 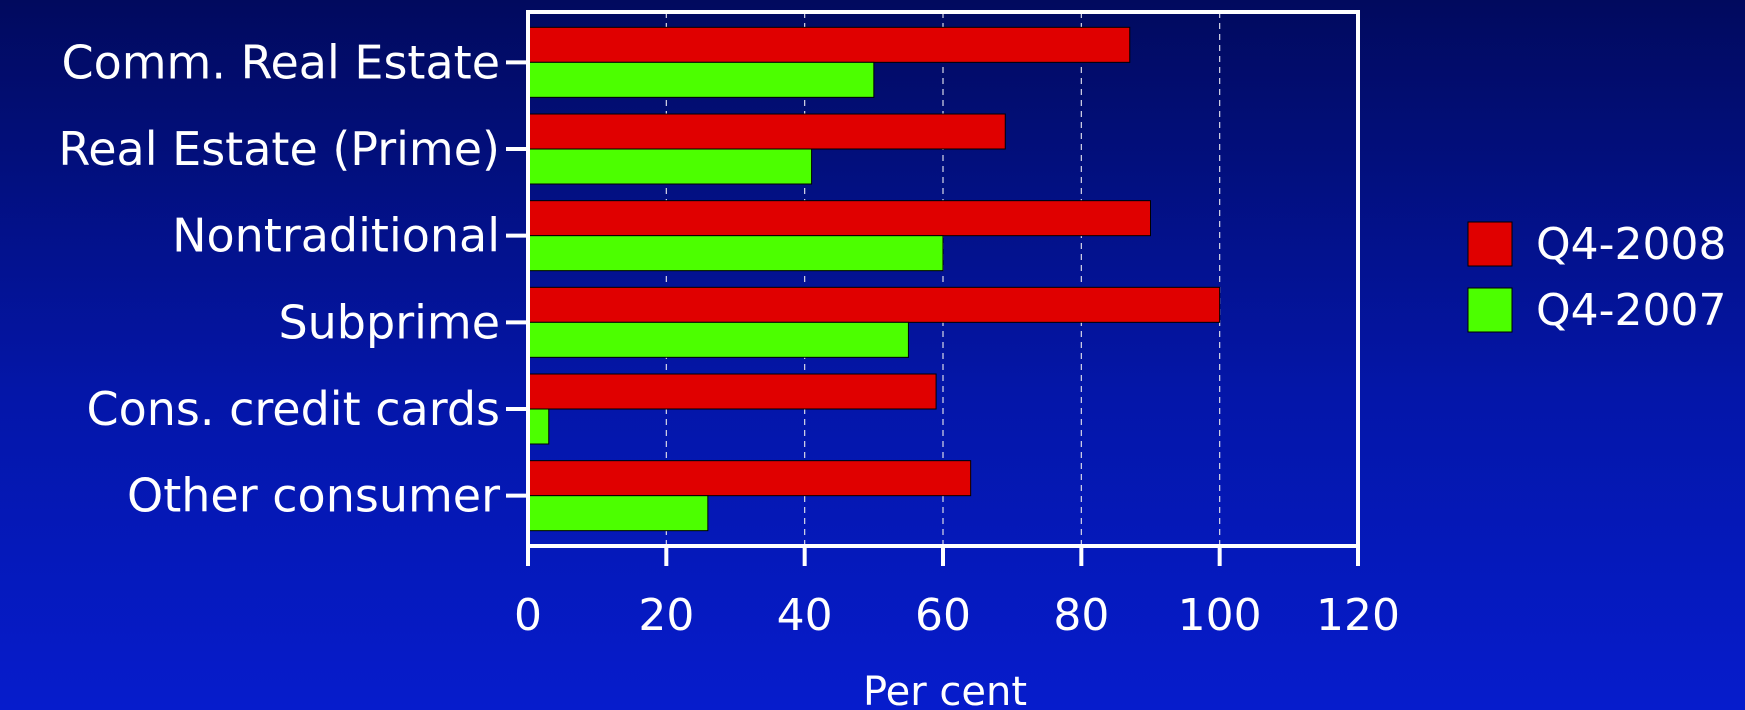 What do you see at coordinates (1358, 615) in the screenshot?
I see `x-tick-label: 120` at bounding box center [1358, 615].